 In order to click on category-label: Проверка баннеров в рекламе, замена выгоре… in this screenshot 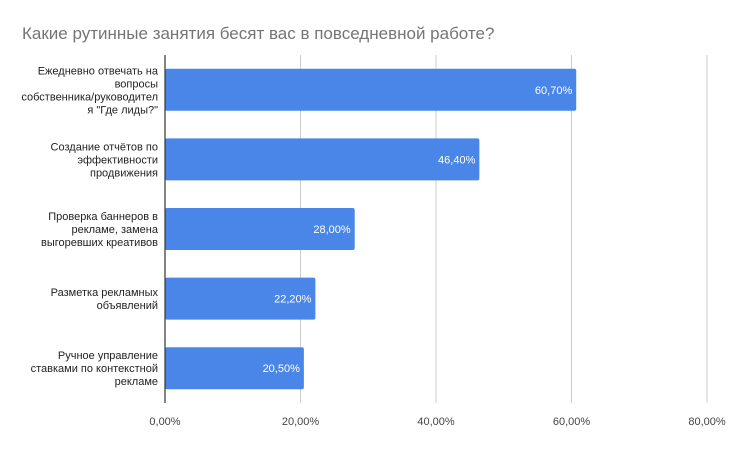, I will do `click(100, 230)`.